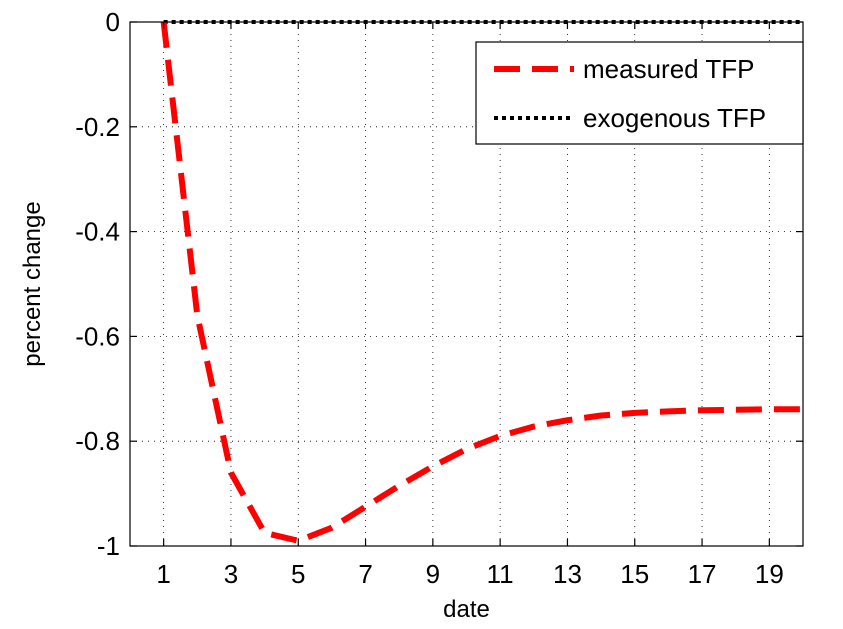 The height and width of the screenshot is (629, 843). I want to click on legend-label-exogenous-tfp: exogenous TFP, so click(674, 118).